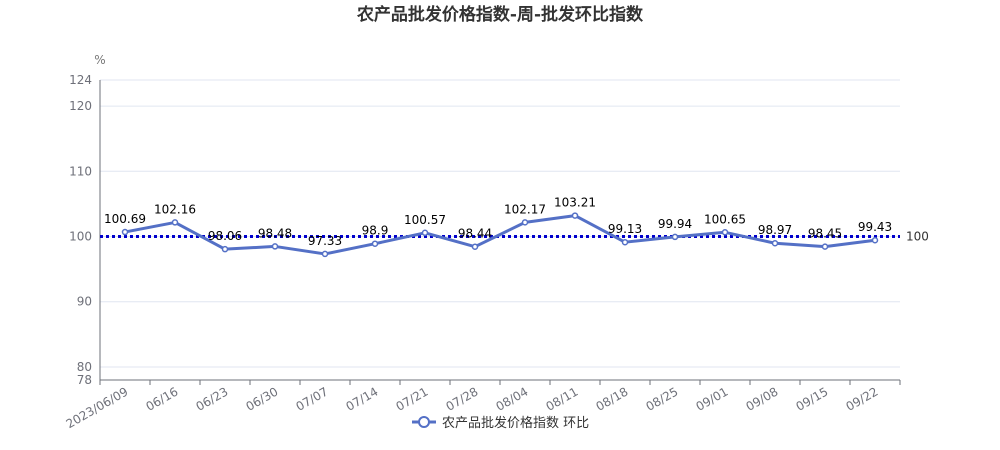 The height and width of the screenshot is (450, 1000). What do you see at coordinates (825, 234) in the screenshot?
I see `data-label: 98.45` at bounding box center [825, 234].